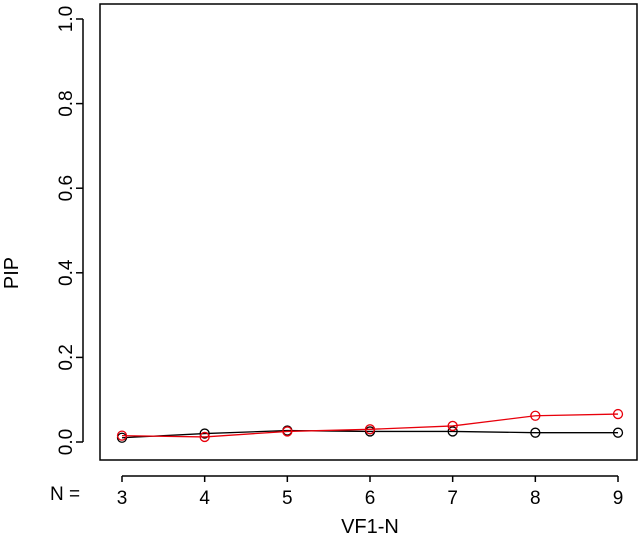  What do you see at coordinates (66, 357) in the screenshot?
I see `y-tick-label: 0.2` at bounding box center [66, 357].